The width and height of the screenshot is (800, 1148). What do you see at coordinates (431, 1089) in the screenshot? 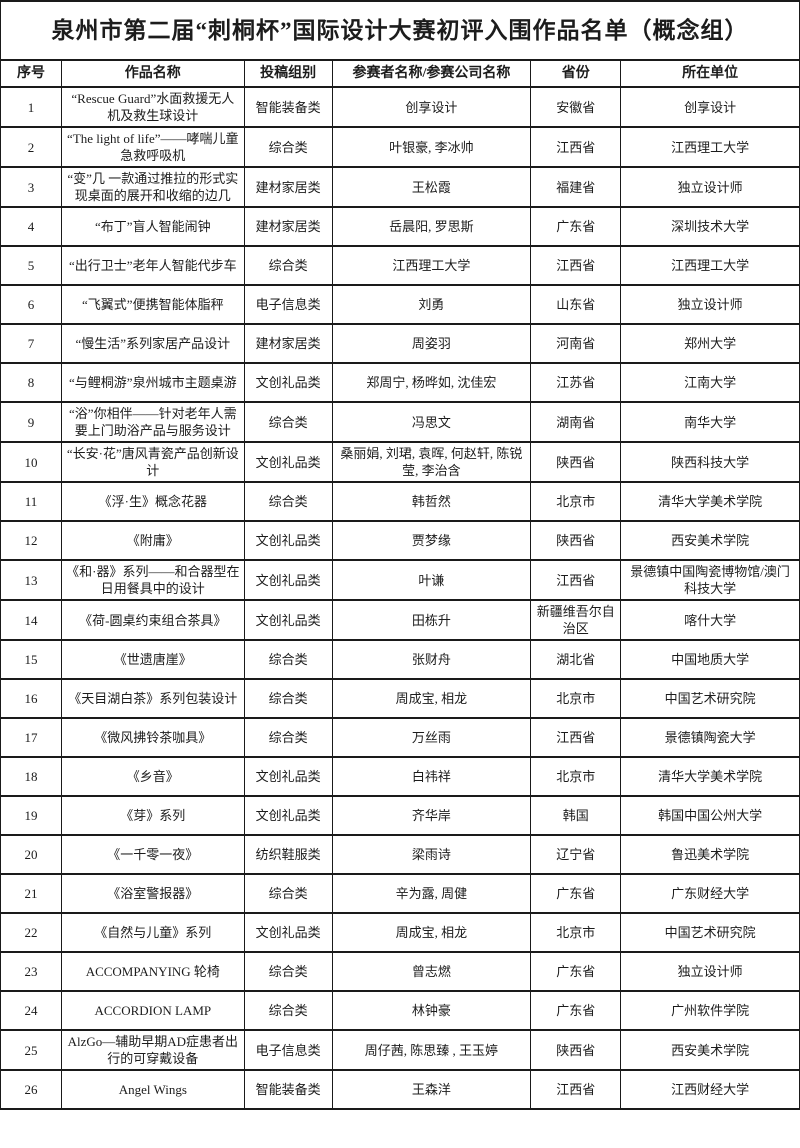
I see `cell-participants: 王森洋` at bounding box center [431, 1089].